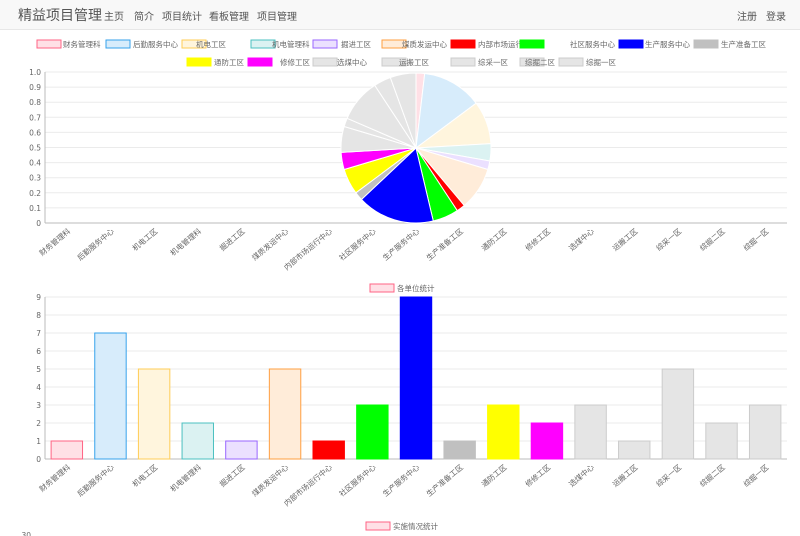 The width and height of the screenshot is (800, 536). I want to click on nav-board-management: 看板管理, so click(229, 17).